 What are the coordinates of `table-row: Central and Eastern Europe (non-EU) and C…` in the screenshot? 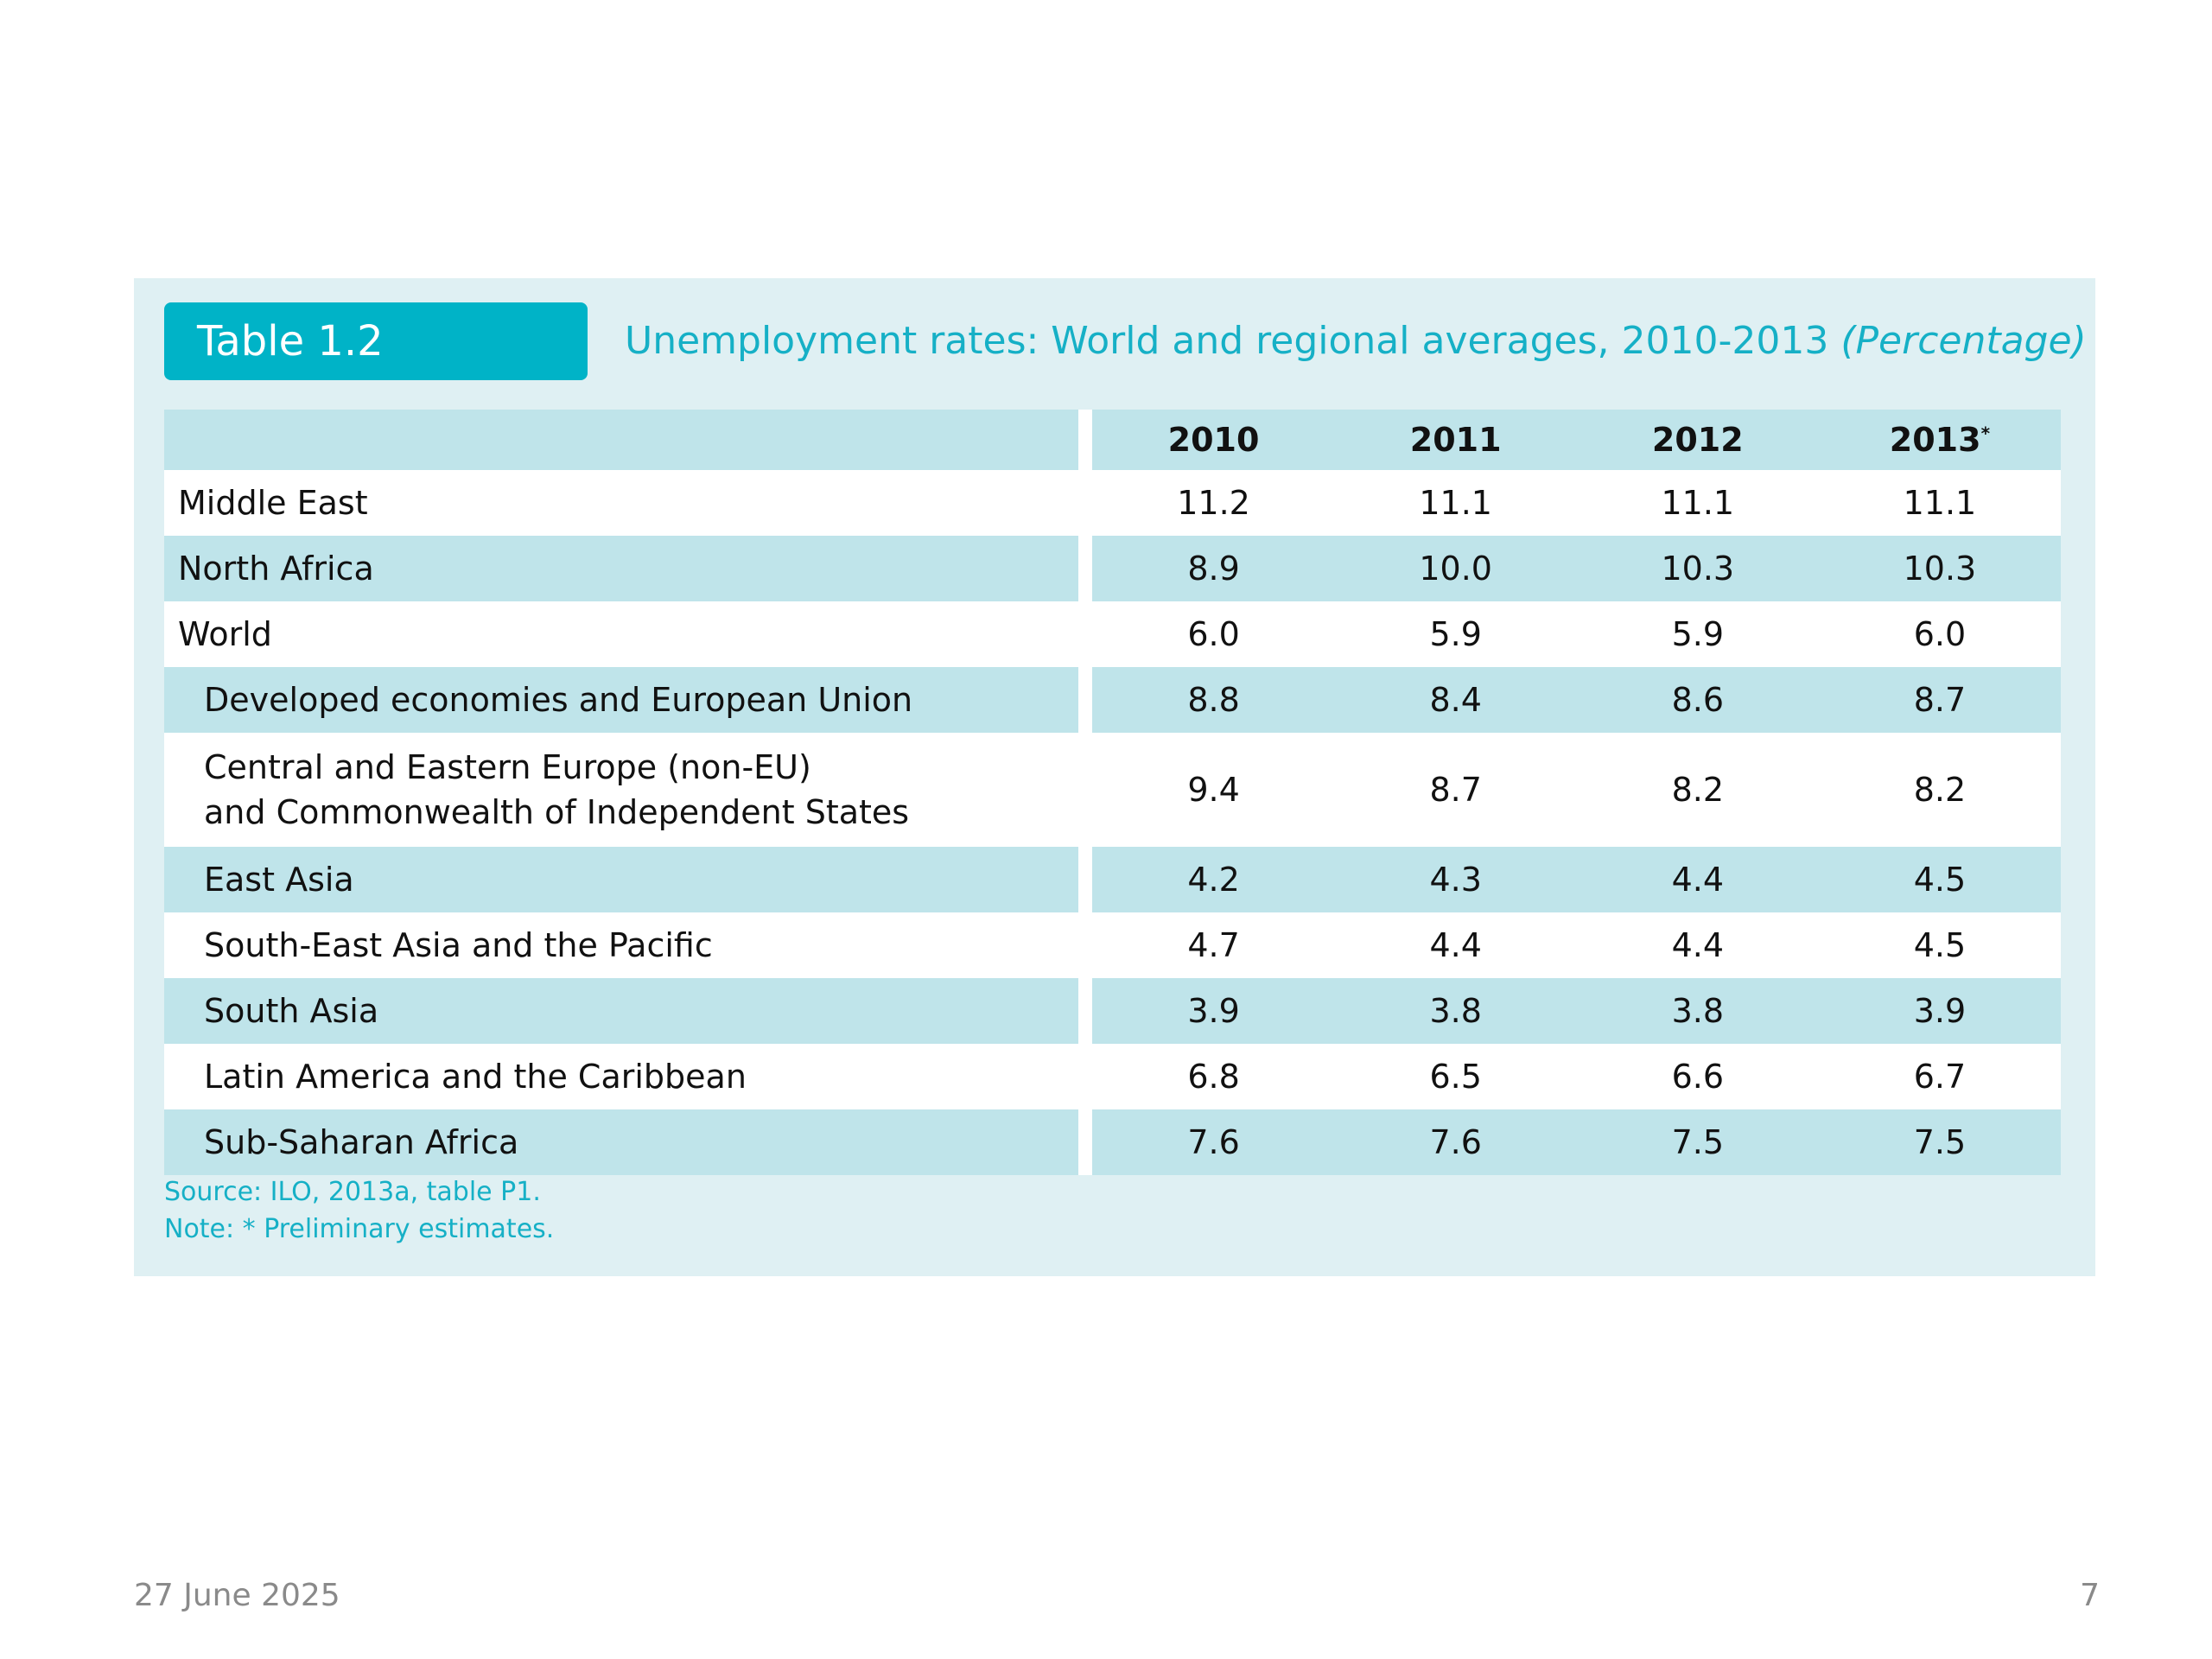 It's located at (1112, 790).